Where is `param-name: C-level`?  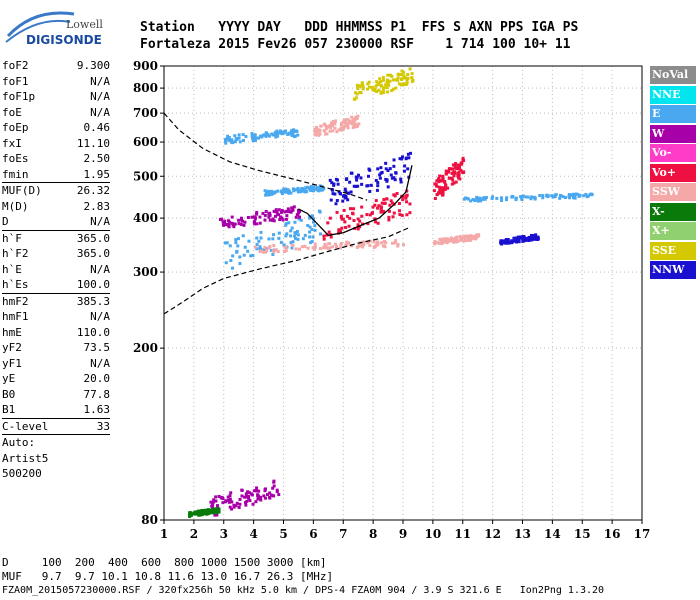
param-name: C-level is located at coordinates (25, 426).